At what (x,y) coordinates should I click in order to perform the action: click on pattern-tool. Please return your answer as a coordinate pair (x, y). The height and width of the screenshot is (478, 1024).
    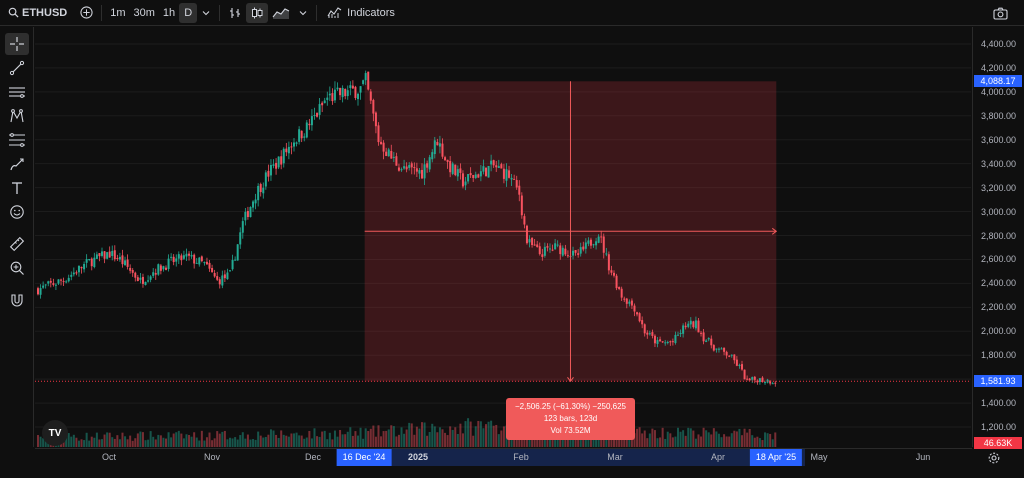
    Looking at the image, I should click on (17, 116).